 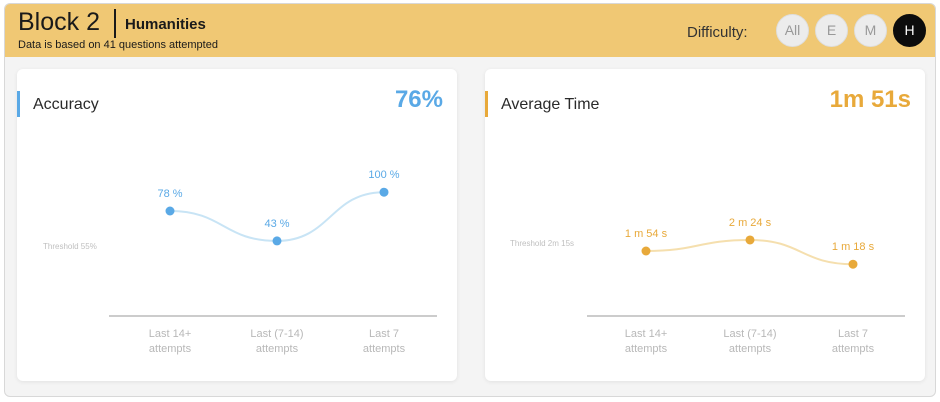 What do you see at coordinates (418, 99) in the screenshot?
I see `accuracy-value: 76%` at bounding box center [418, 99].